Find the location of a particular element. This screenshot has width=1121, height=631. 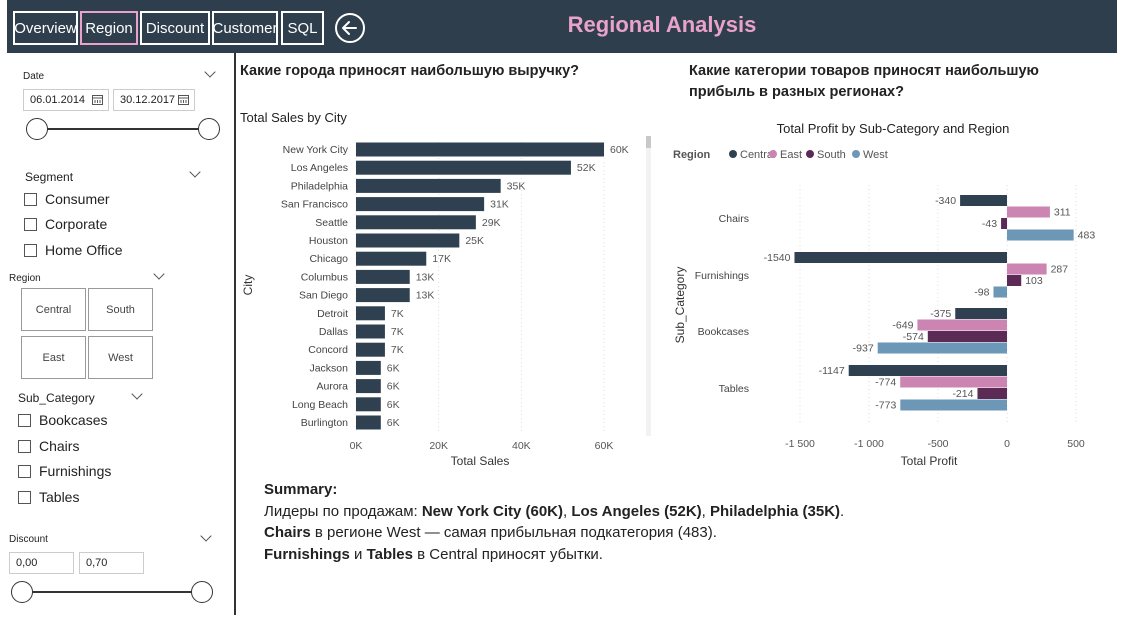

region-tile-west: West is located at coordinates (120, 357).